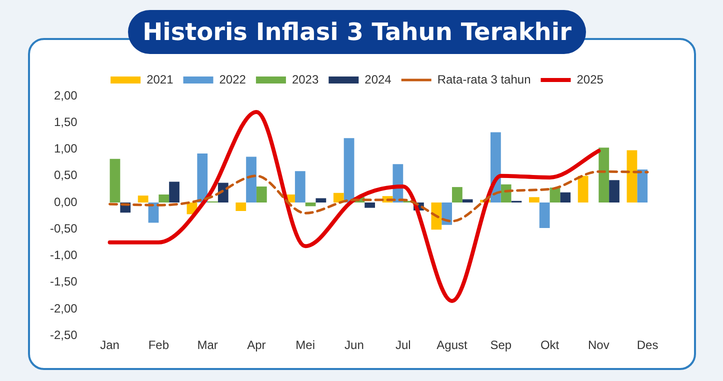  I want to click on y-tick-label: -1,50, so click(64, 281).